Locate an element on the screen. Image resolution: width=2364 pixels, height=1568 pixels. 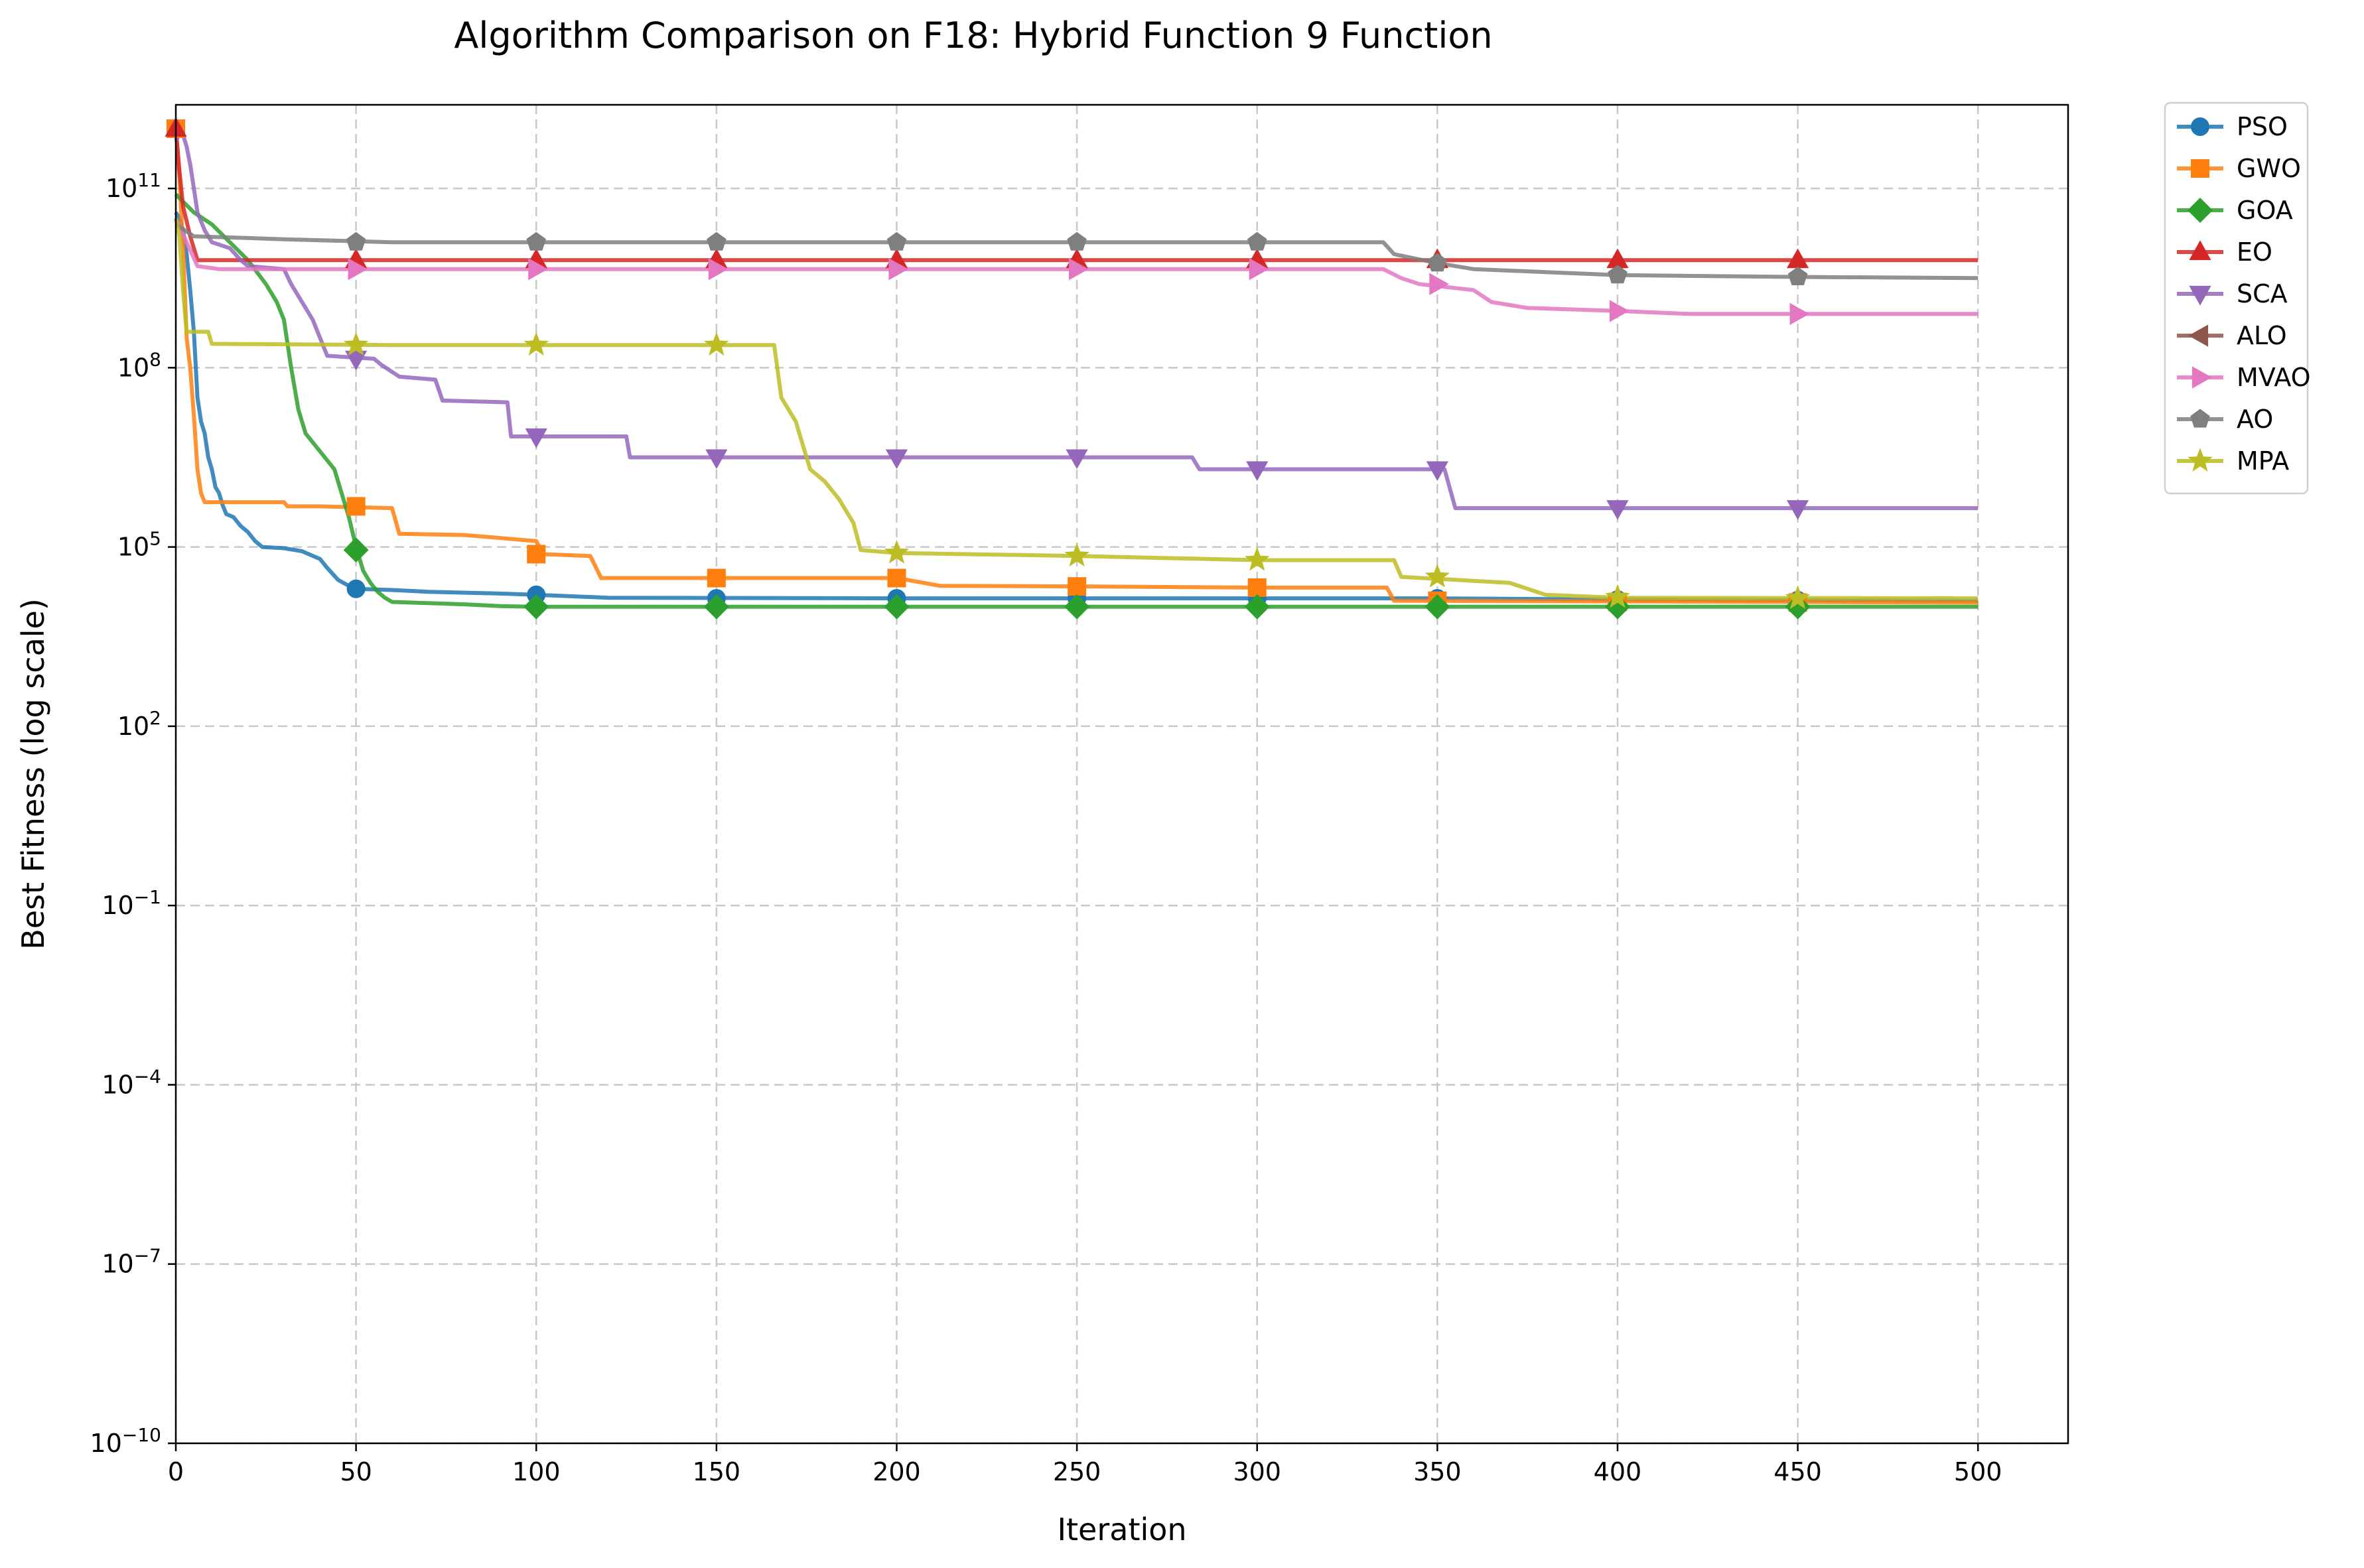
legend-label-mpa: MPA is located at coordinates (2263, 461).